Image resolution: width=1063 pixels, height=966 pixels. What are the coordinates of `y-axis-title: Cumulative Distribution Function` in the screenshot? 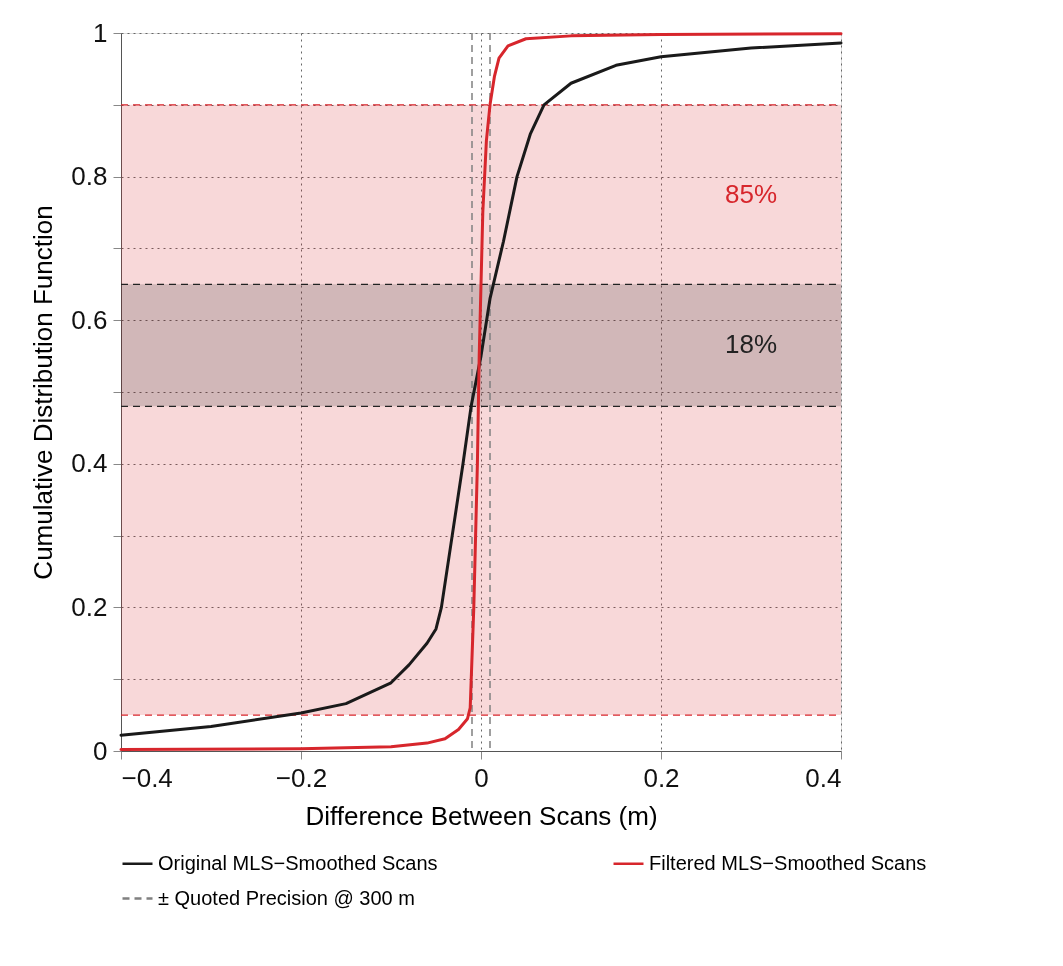 It's located at (43, 392).